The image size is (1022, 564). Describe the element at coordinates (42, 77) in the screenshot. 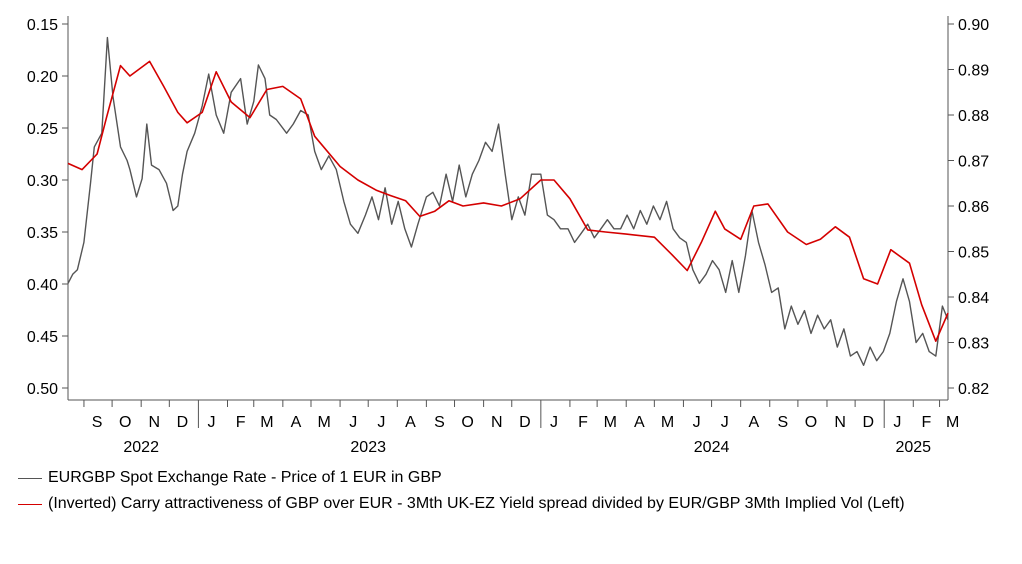

I see `left-tick-label: 0.20` at that location.